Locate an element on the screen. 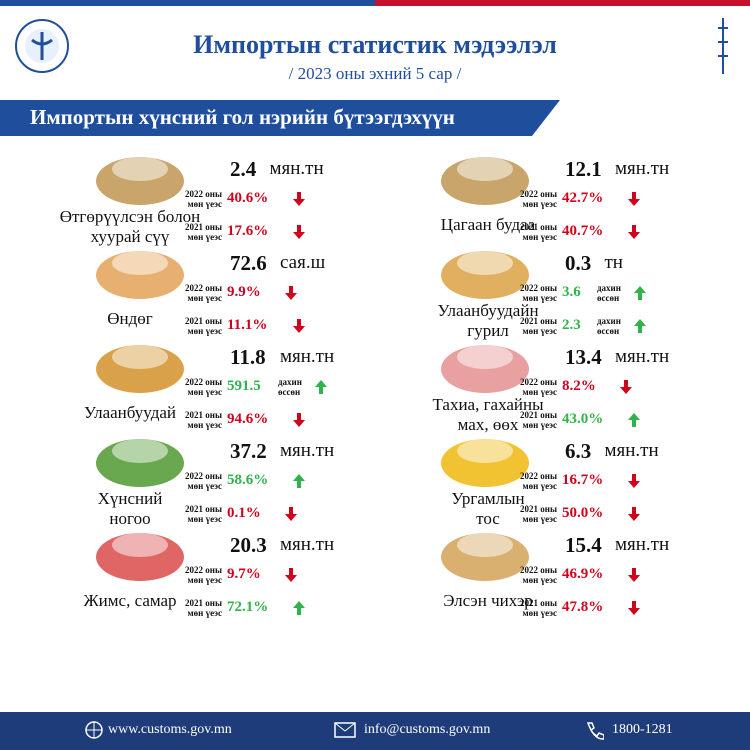 This screenshot has height=750, width=750. footer is located at coordinates (375, 731).